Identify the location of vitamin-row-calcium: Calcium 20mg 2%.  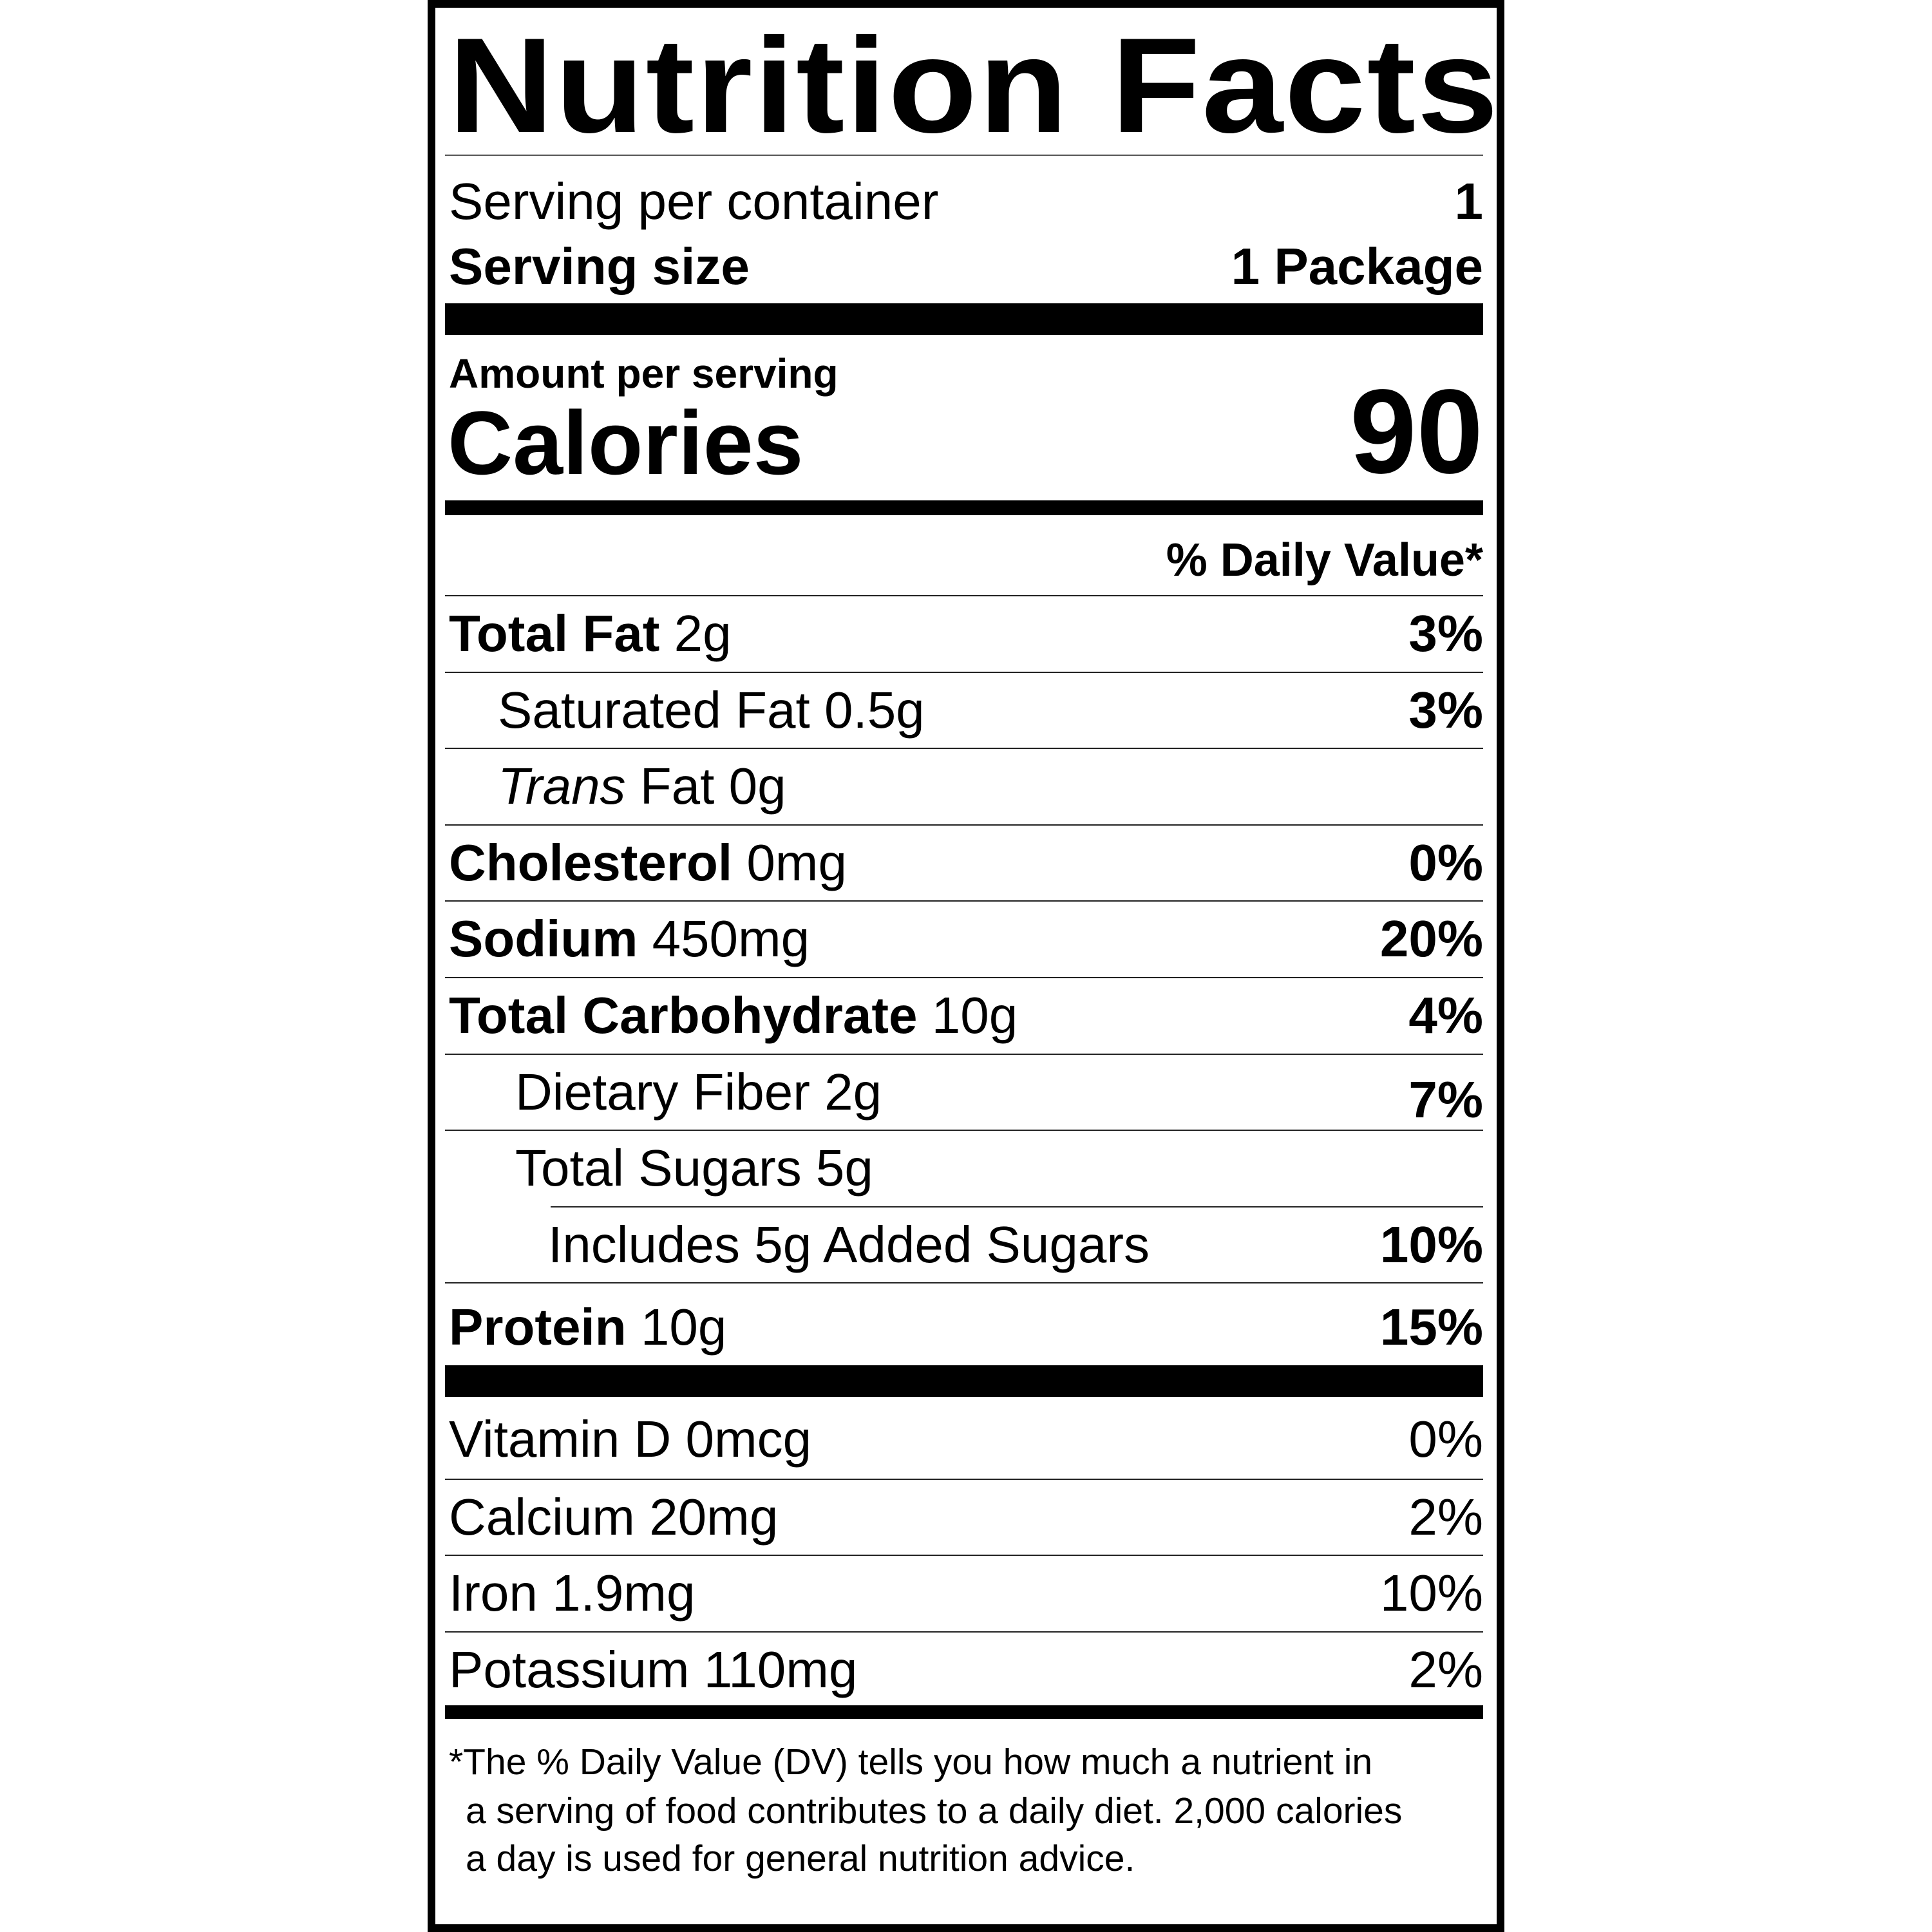
(964, 1517).